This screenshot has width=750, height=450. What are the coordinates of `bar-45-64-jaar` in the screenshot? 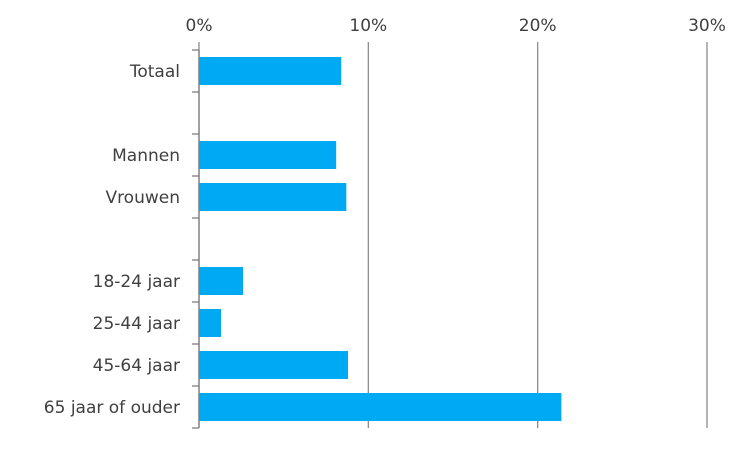 It's located at (274, 365).